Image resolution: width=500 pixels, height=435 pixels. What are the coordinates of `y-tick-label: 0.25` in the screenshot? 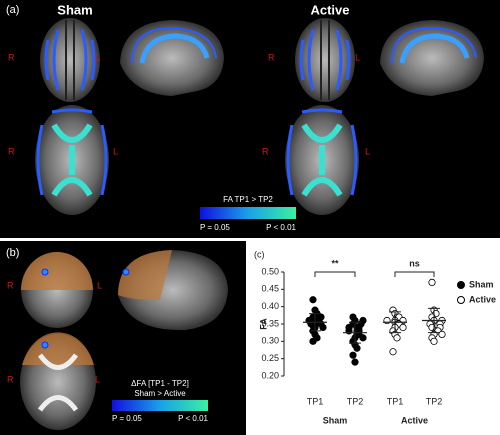 It's located at (270, 358).